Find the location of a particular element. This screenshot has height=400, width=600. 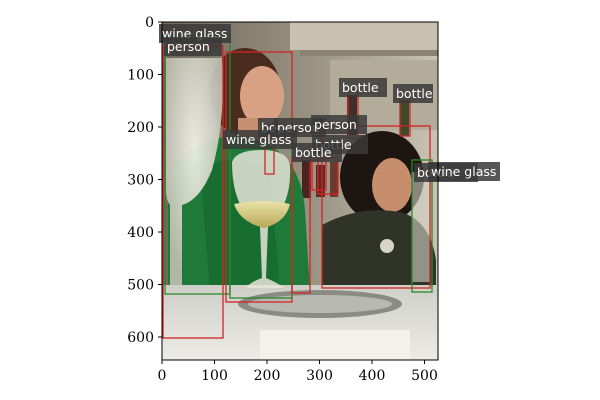

y-tick-label: 300 is located at coordinates (140, 181).